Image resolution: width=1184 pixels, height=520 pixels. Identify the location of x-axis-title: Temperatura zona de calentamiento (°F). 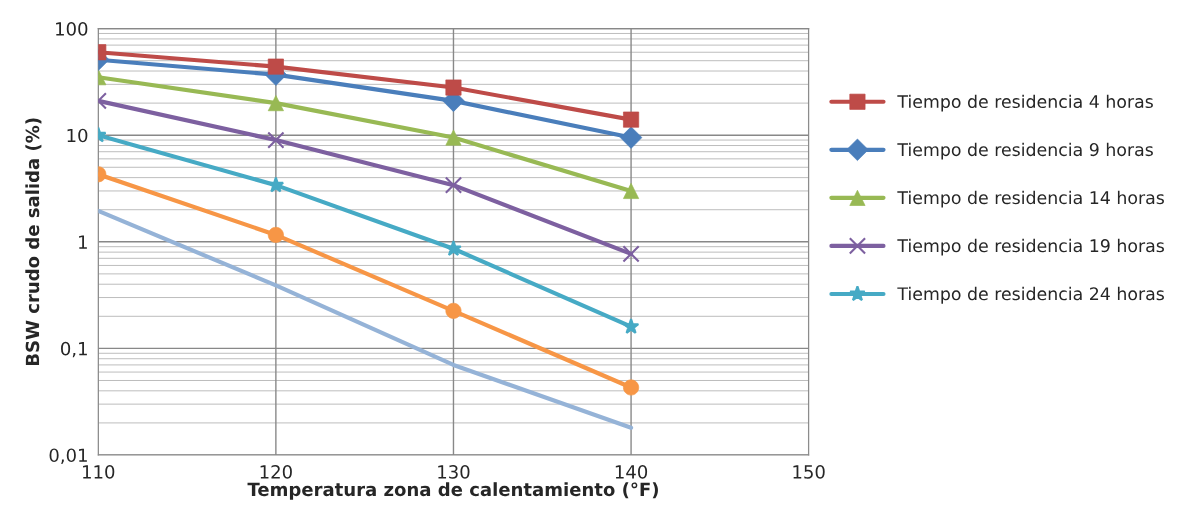
(452, 491).